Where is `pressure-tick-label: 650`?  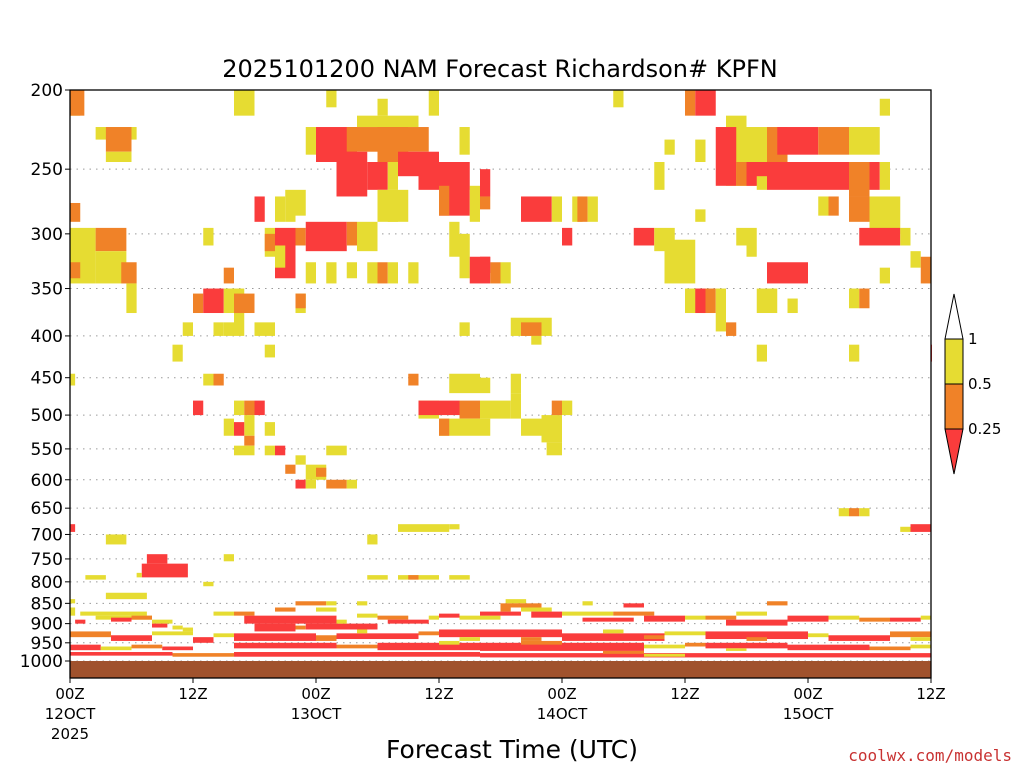 pressure-tick-label: 650 is located at coordinates (47, 509).